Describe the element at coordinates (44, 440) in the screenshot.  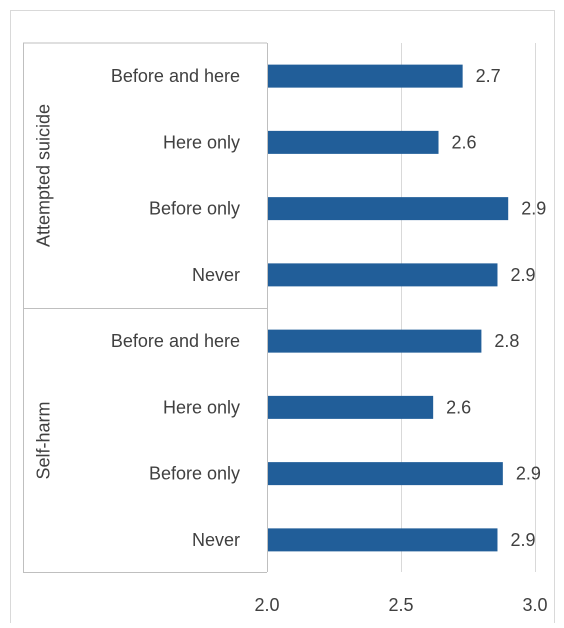
I see `group-label: Self-harm` at that location.